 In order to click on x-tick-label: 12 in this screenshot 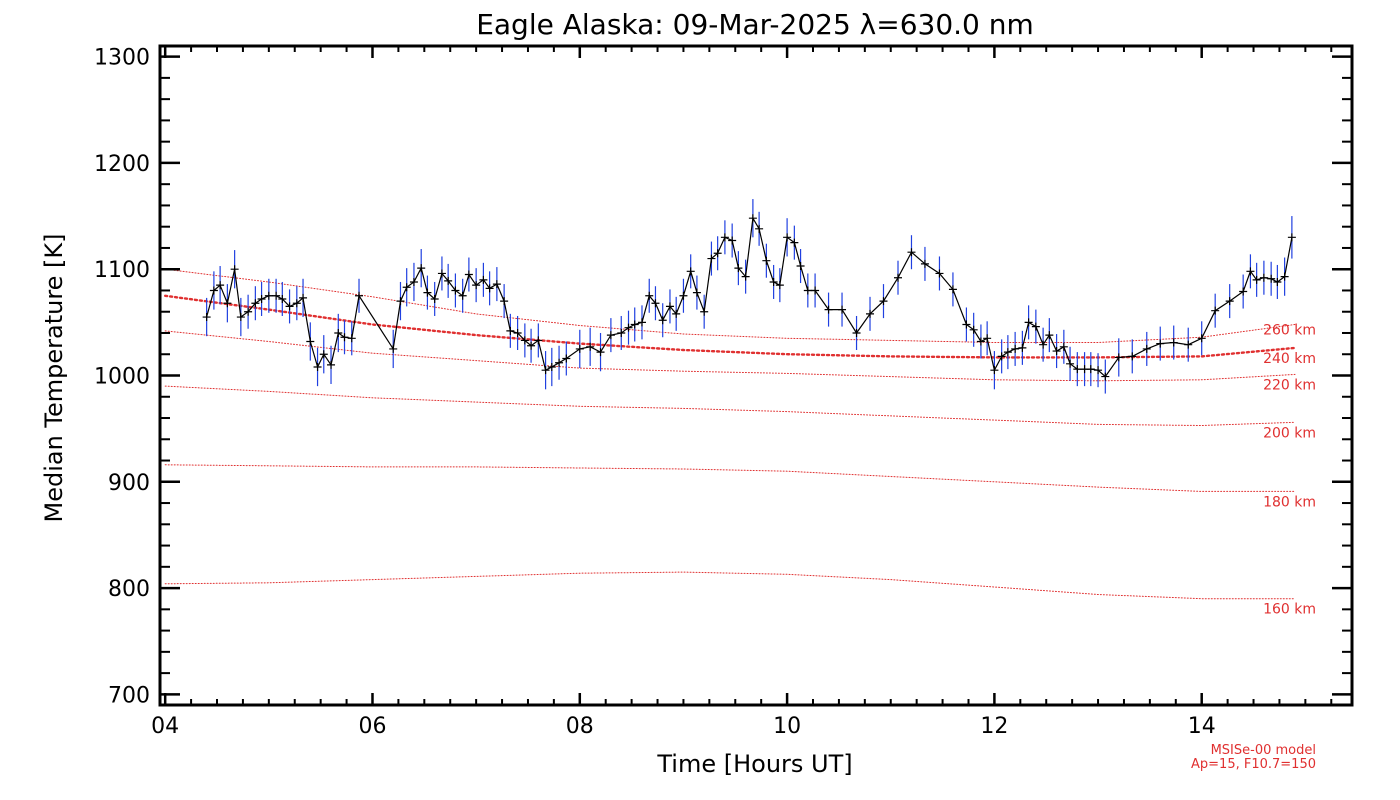, I will do `click(994, 726)`.